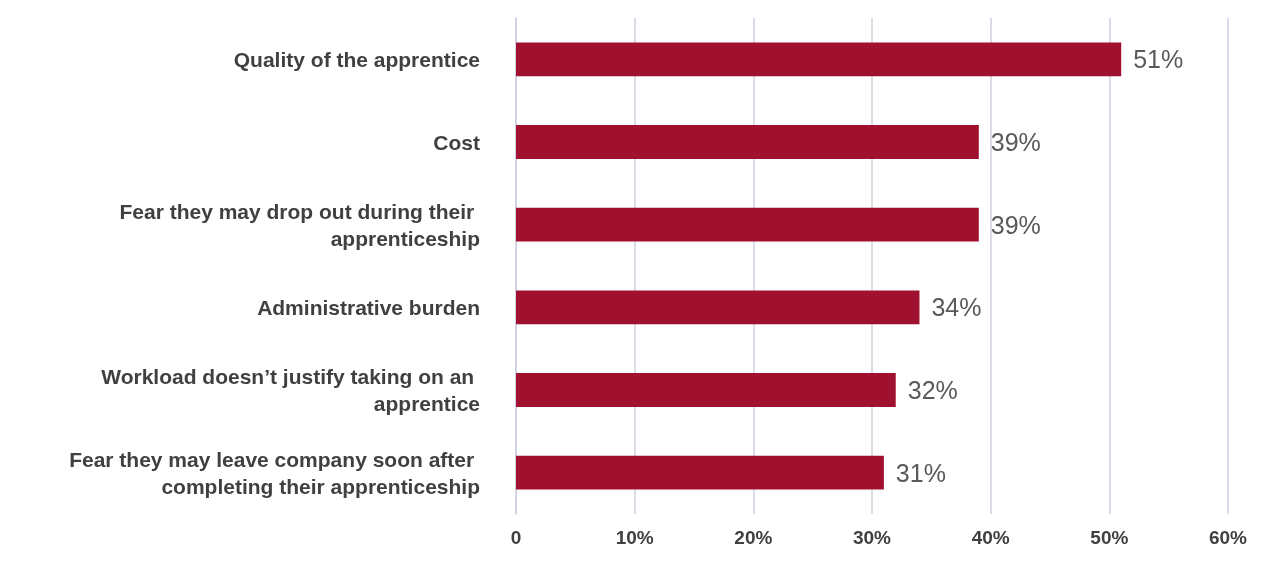  I want to click on x-tick-label: 40%, so click(990, 537).